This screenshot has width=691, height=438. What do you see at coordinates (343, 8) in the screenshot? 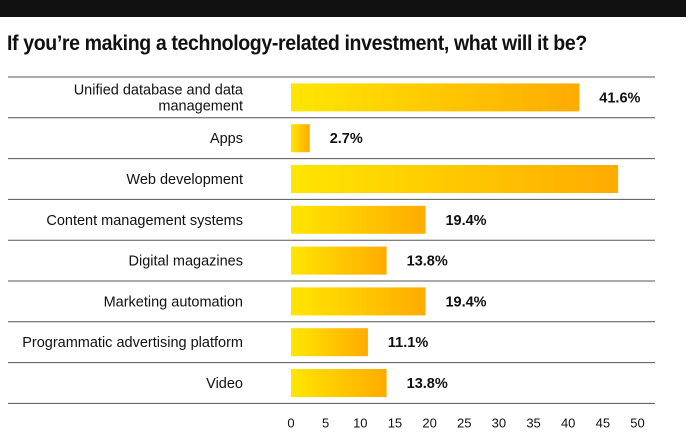
I see `top-banner-bar` at bounding box center [343, 8].